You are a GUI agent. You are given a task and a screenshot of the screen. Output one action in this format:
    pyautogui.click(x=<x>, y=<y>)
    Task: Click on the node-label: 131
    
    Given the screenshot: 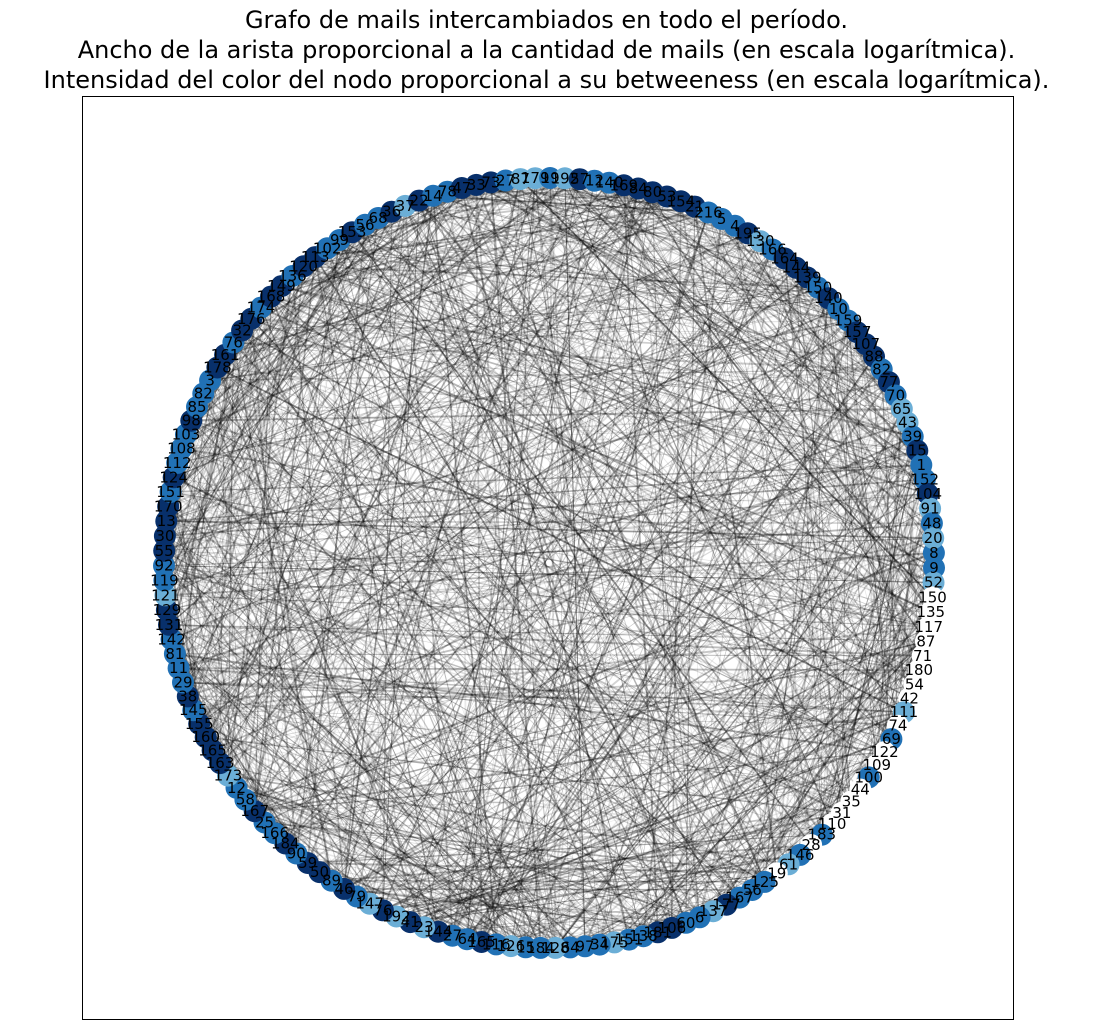 What is the action you would take?
    pyautogui.click(x=169, y=625)
    